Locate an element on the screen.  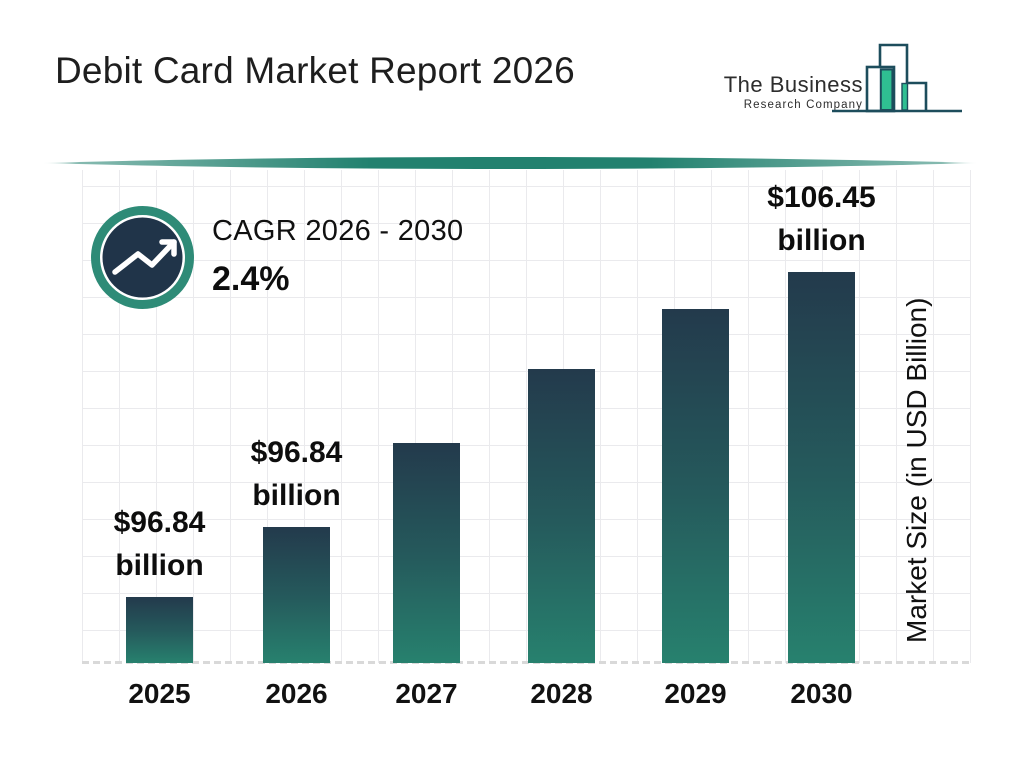
bar-2025 is located at coordinates (159, 630).